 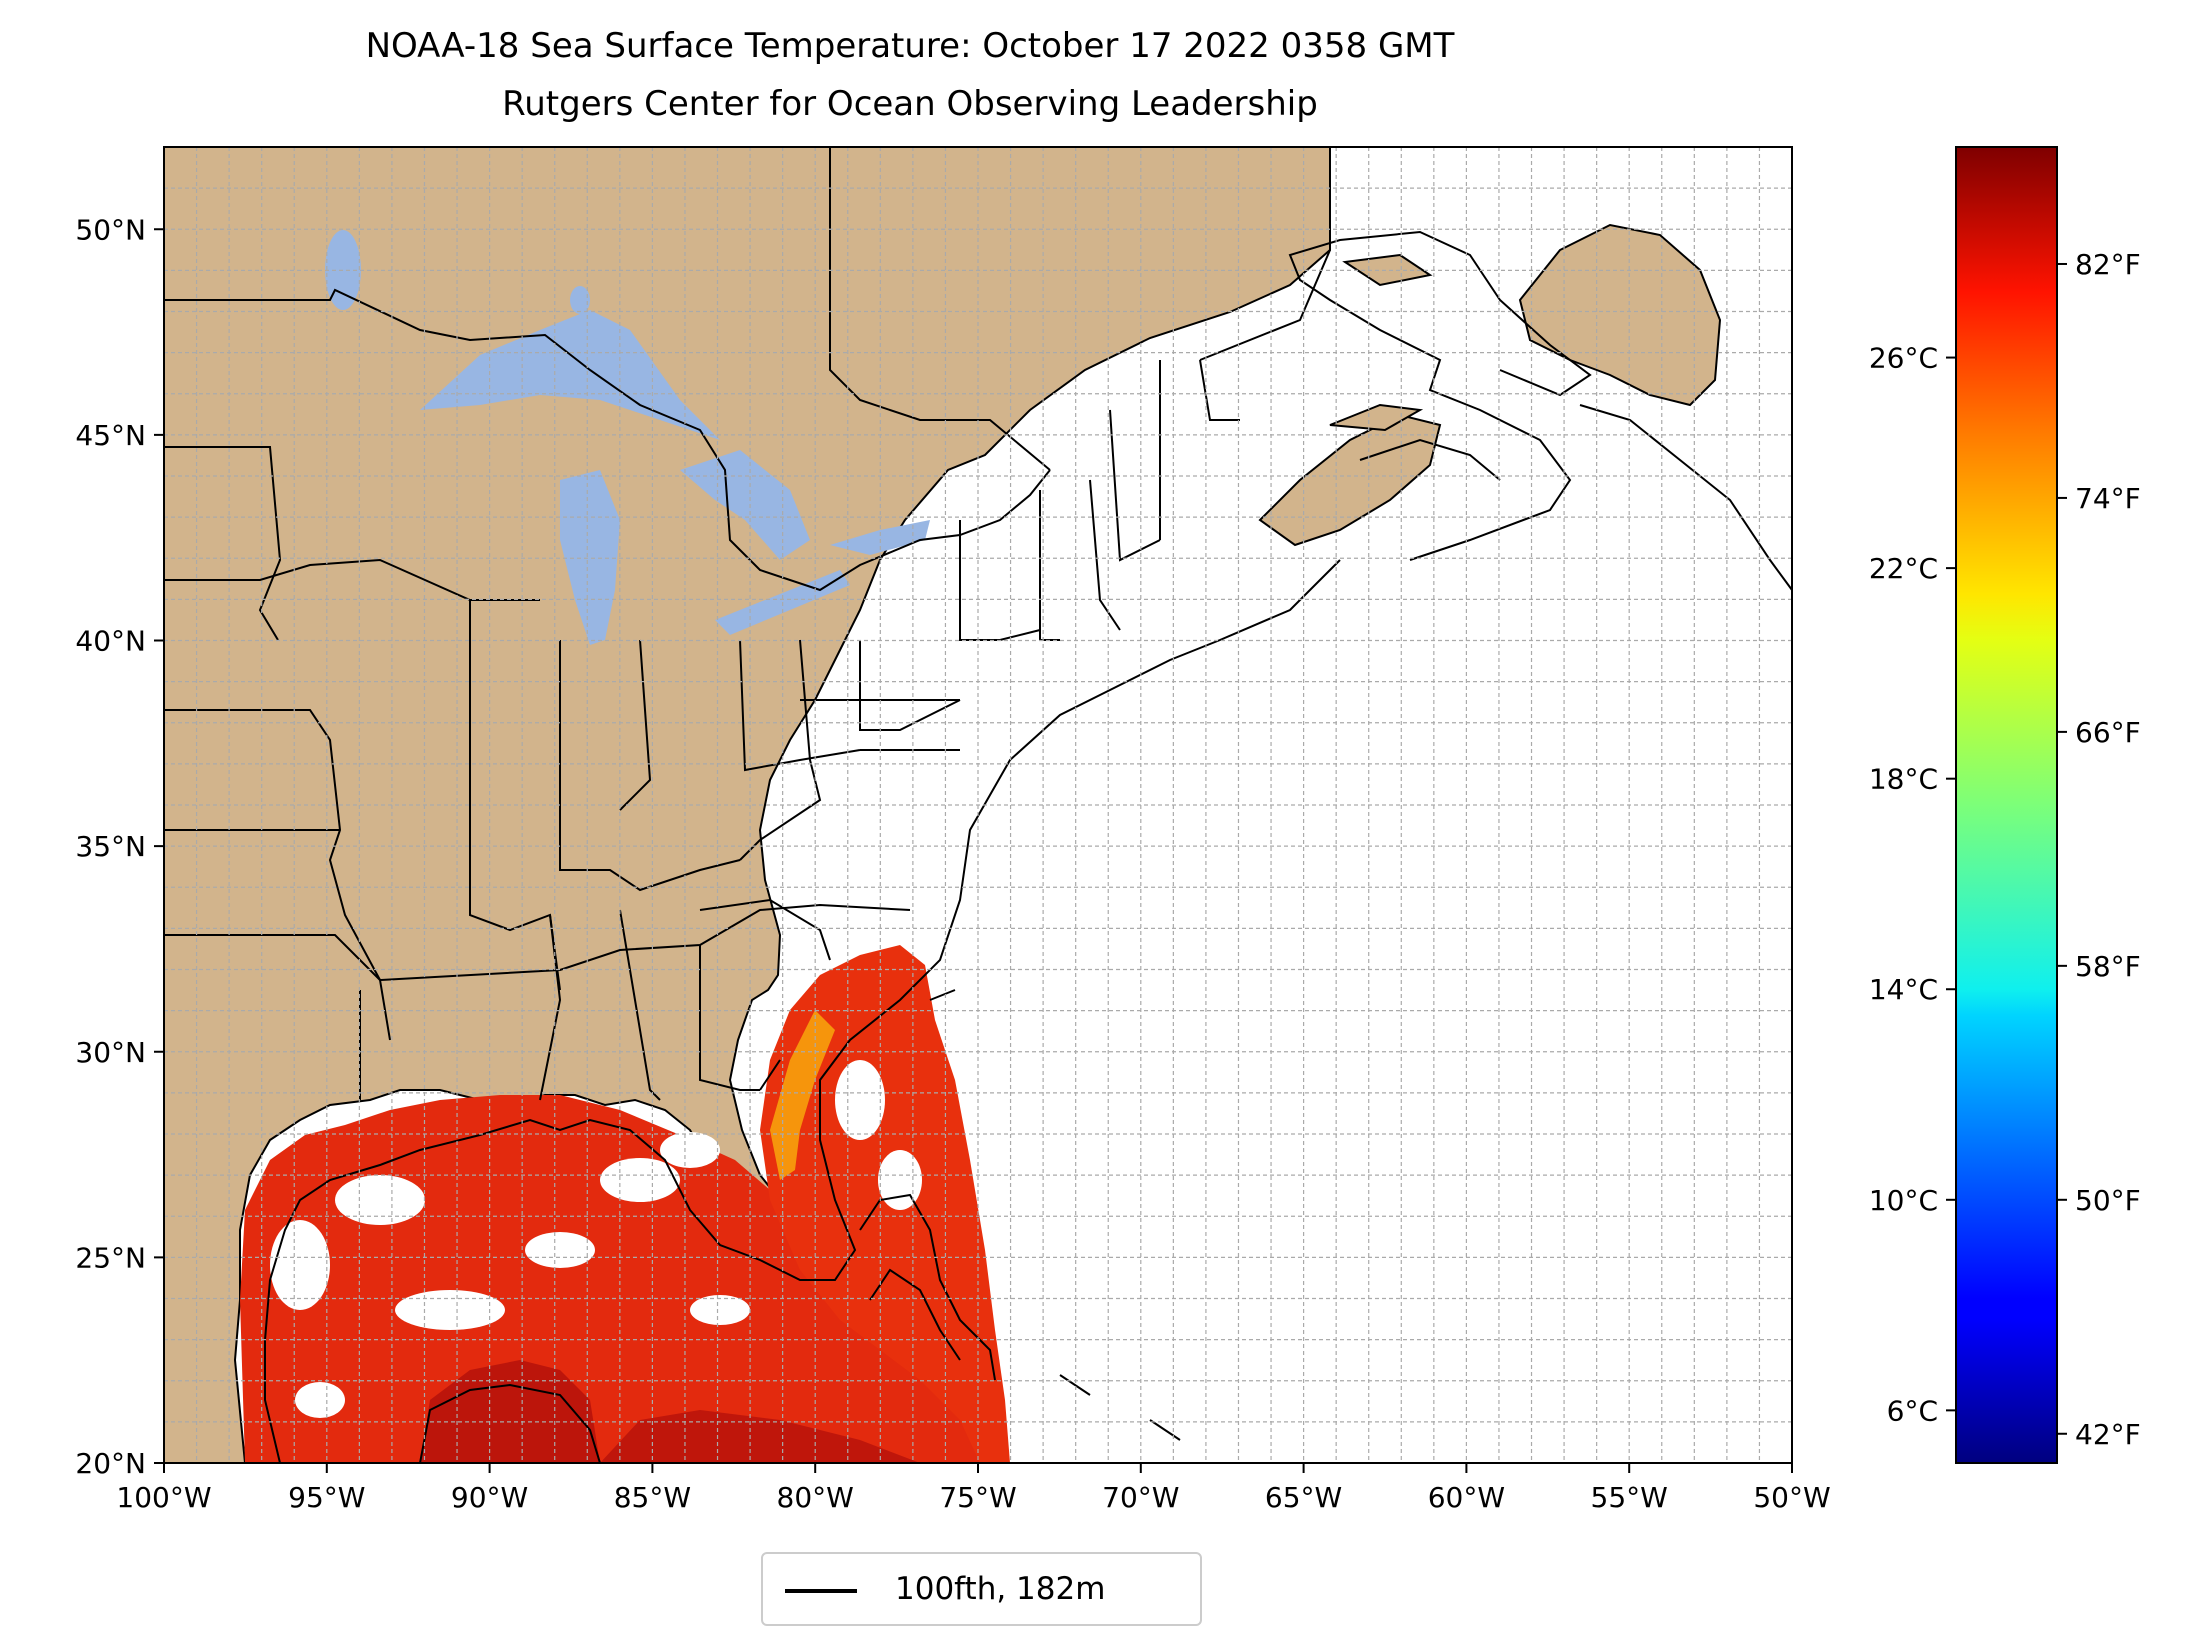 What do you see at coordinates (620, 1279) in the screenshot?
I see `sst-gulf-of-mexico` at bounding box center [620, 1279].